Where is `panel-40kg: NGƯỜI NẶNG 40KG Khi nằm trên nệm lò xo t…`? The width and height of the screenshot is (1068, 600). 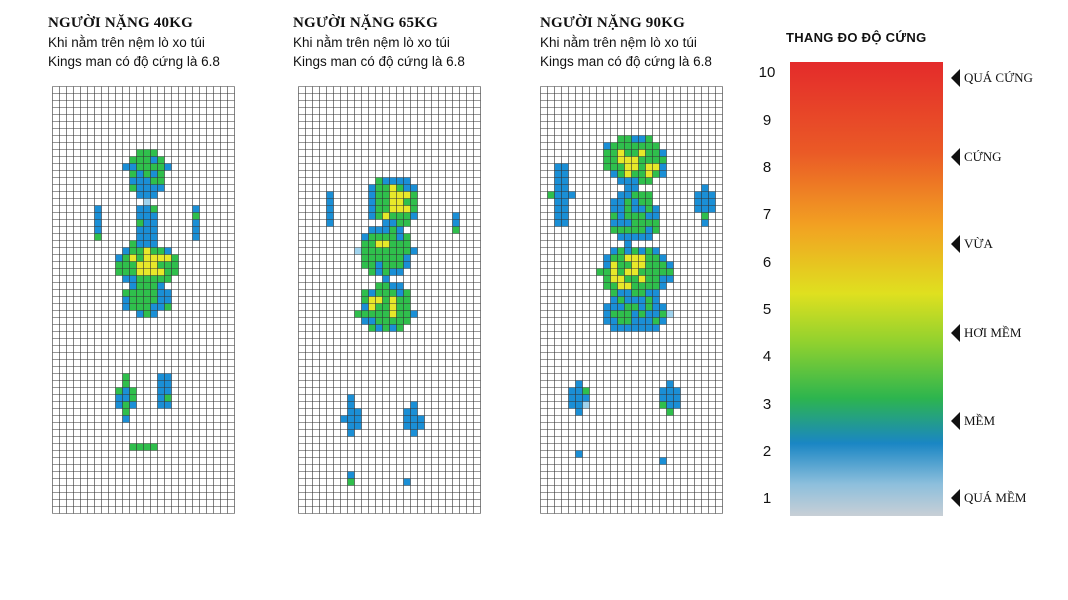 panel-40kg: NGƯỜI NẶNG 40KG Khi nằm trên nệm lò xo t… is located at coordinates (148, 42).